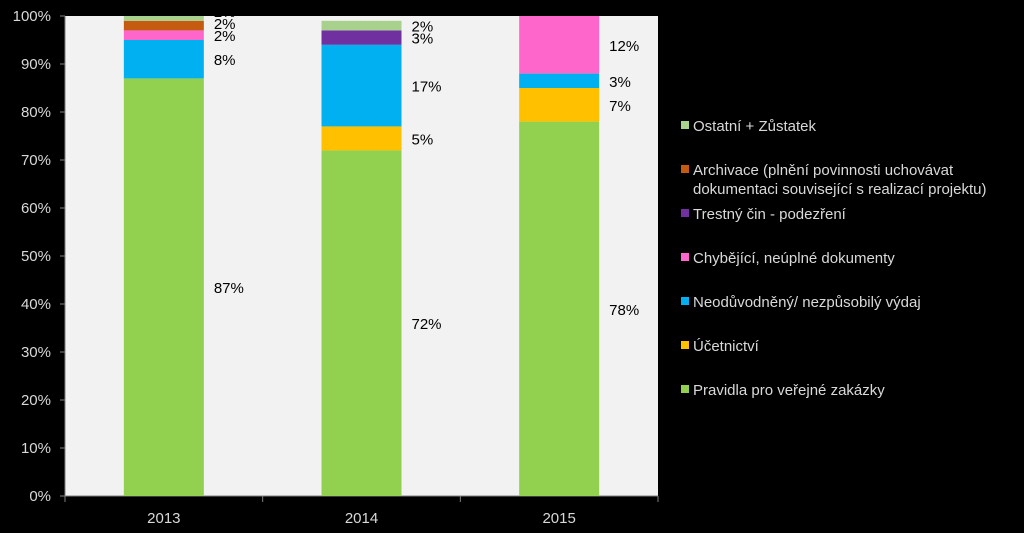 Image resolution: width=1024 pixels, height=533 pixels. Describe the element at coordinates (36, 352) in the screenshot. I see `y-tick-label: 30%` at that location.